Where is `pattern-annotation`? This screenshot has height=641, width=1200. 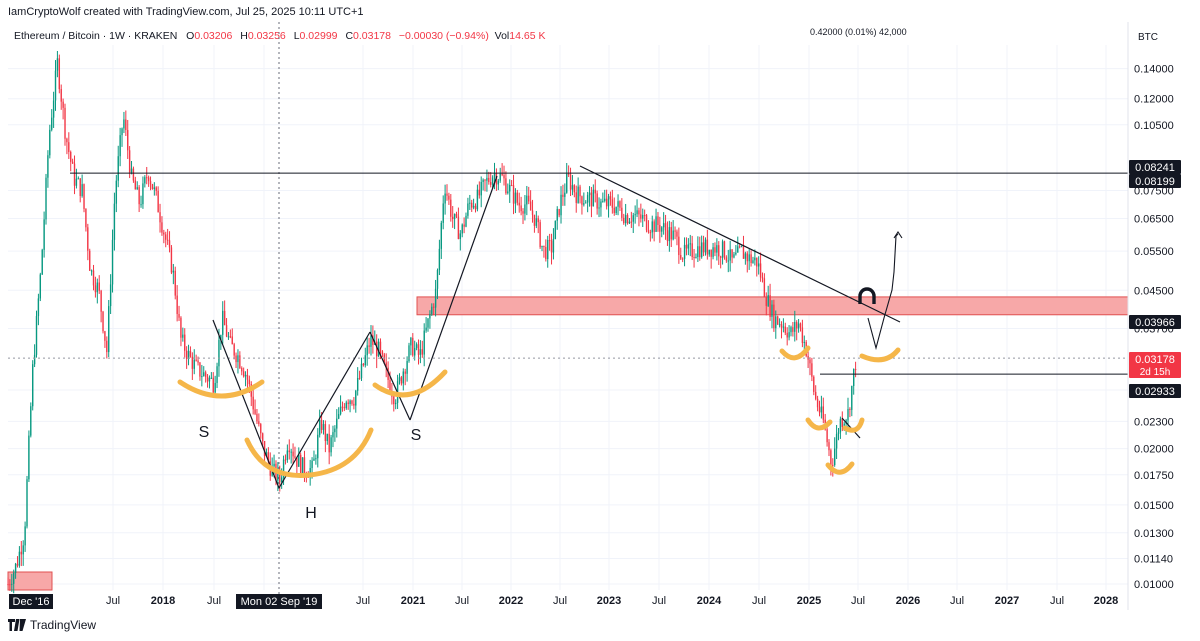
pattern-annotation is located at coordinates (309, 453).